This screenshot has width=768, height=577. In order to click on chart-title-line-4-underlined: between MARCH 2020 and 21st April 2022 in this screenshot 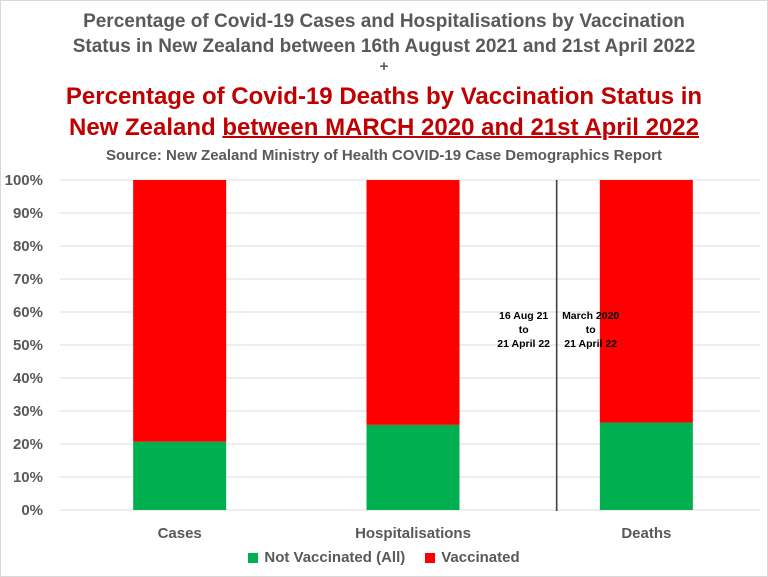, I will do `click(460, 127)`.